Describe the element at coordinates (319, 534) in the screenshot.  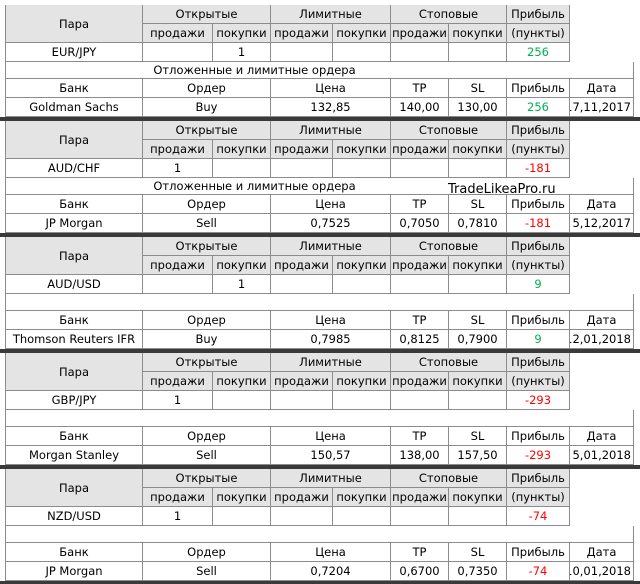
I see `note-row` at that location.